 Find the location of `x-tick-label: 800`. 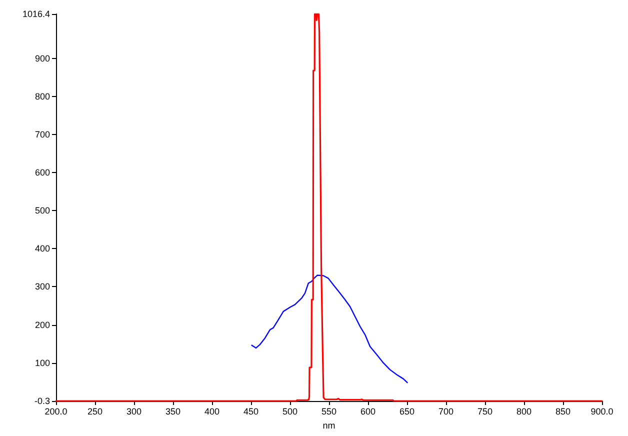

x-tick-label: 800 is located at coordinates (524, 411).